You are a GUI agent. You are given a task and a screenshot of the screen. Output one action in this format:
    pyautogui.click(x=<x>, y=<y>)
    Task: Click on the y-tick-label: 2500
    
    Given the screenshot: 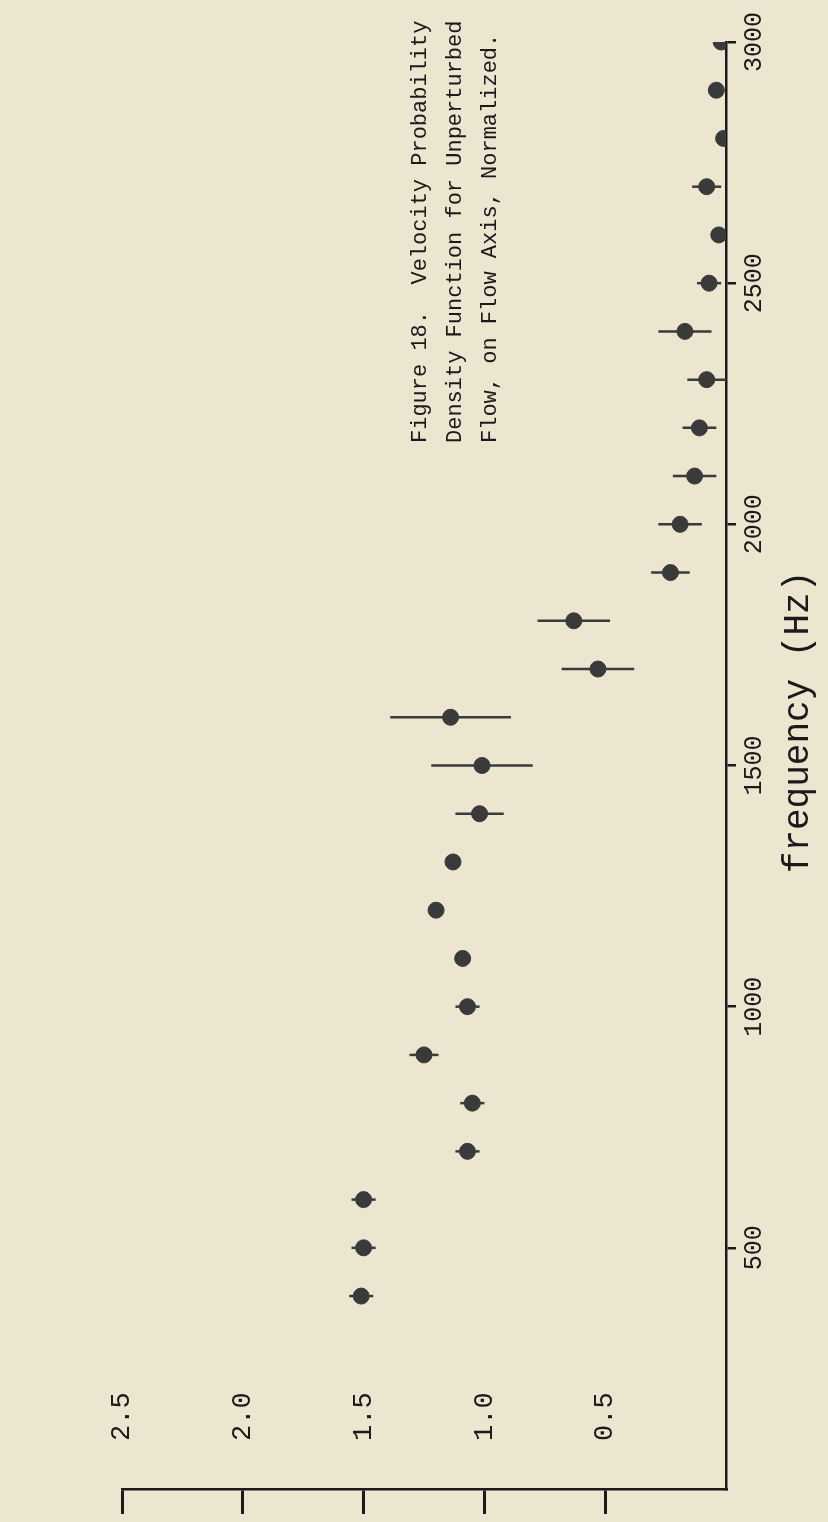 What is the action you would take?
    pyautogui.click(x=754, y=283)
    